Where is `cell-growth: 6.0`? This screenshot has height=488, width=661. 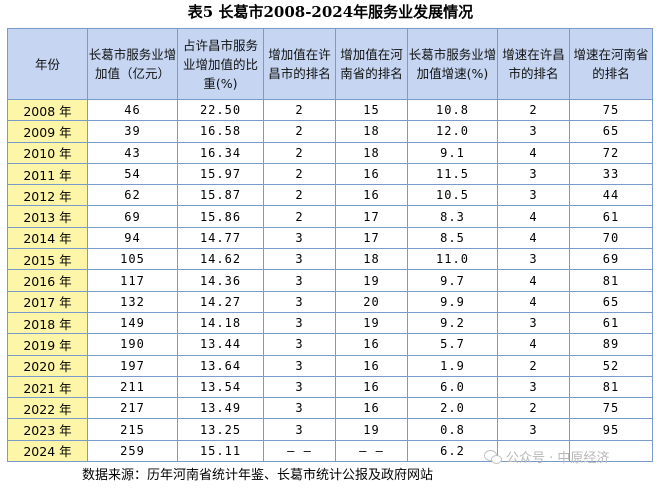 cell-growth: 6.0 is located at coordinates (452, 387).